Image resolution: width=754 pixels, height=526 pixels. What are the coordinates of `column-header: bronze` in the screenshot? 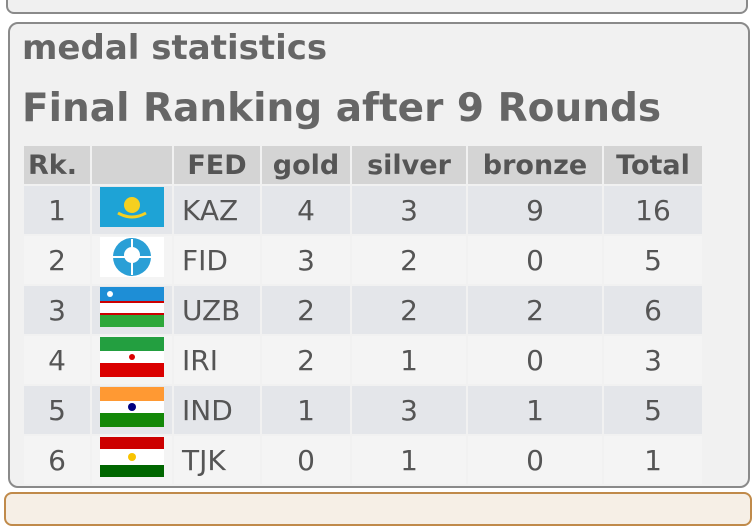 It's located at (535, 165).